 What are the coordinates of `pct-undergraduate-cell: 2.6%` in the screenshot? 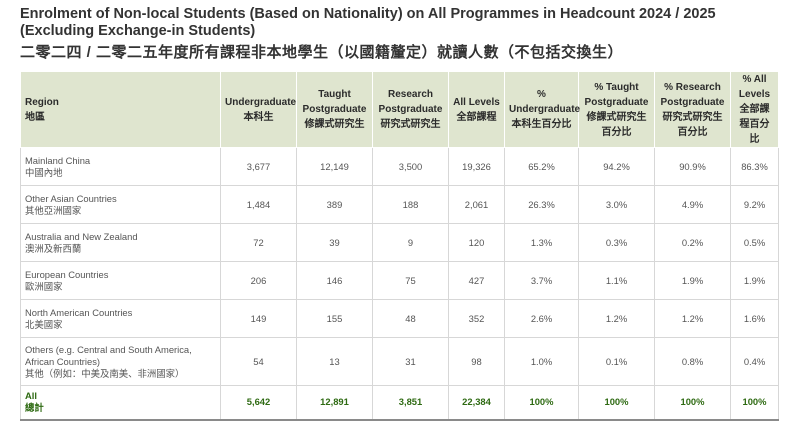 It's located at (541, 318).